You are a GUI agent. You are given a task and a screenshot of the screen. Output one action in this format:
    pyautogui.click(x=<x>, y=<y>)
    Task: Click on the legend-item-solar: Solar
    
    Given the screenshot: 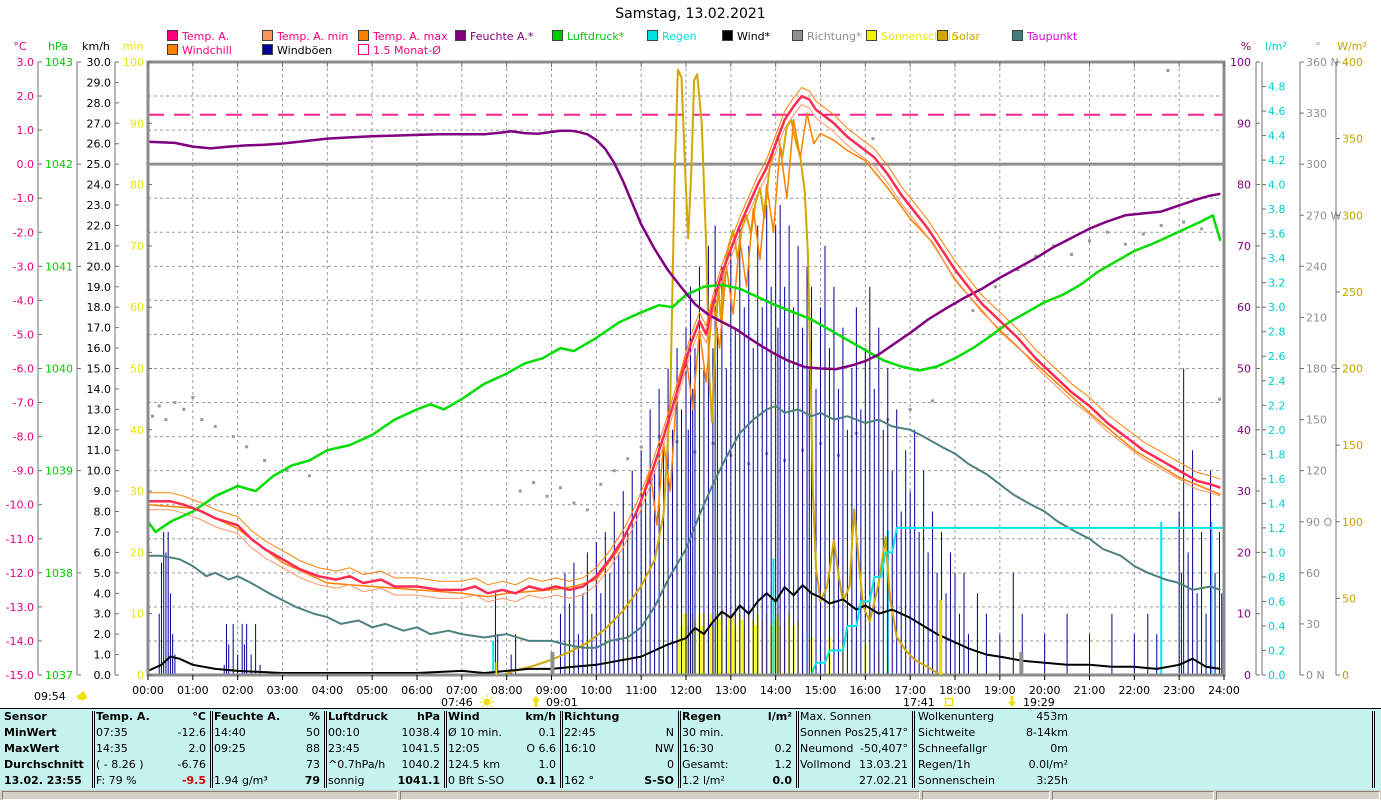 What is the action you would take?
    pyautogui.click(x=958, y=36)
    